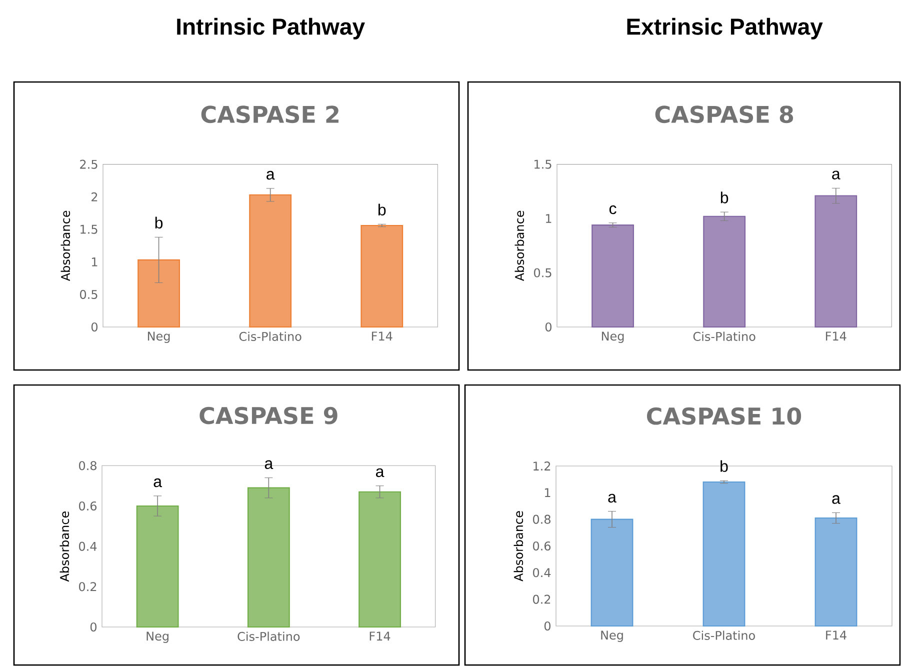 The width and height of the screenshot is (901, 666). I want to click on y-tick-label: 2, so click(95, 197).